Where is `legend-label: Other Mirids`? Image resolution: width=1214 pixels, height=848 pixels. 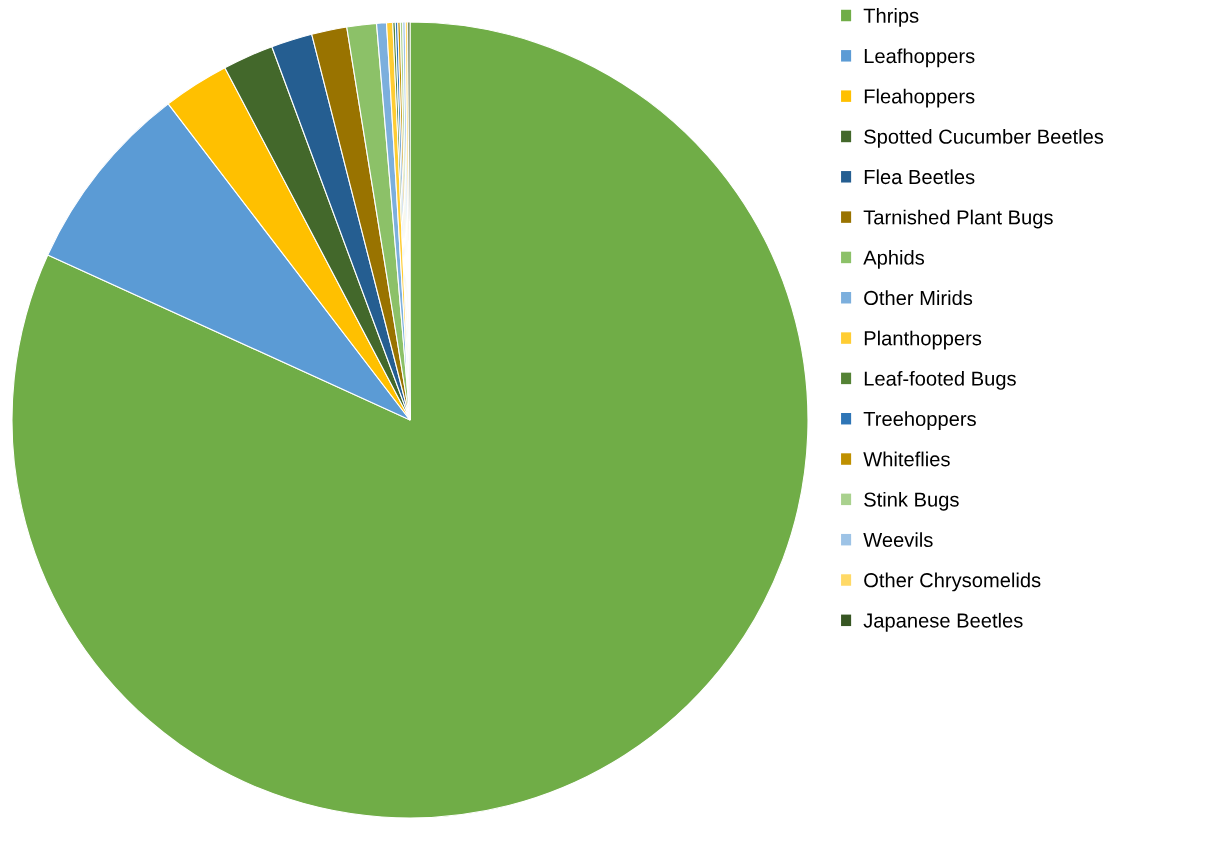 legend-label: Other Mirids is located at coordinates (918, 298).